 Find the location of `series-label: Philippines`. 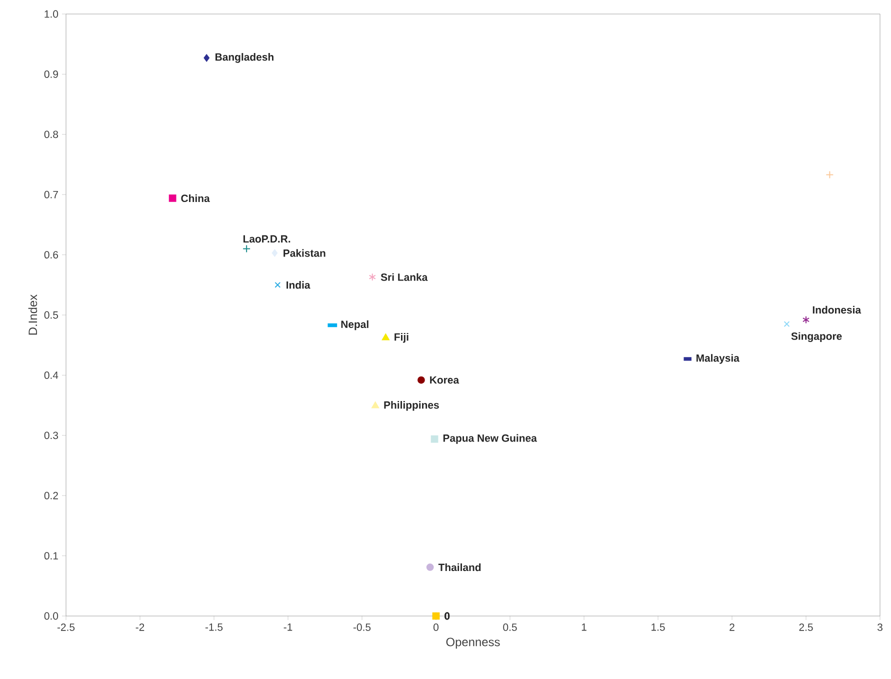

series-label: Philippines is located at coordinates (411, 406).